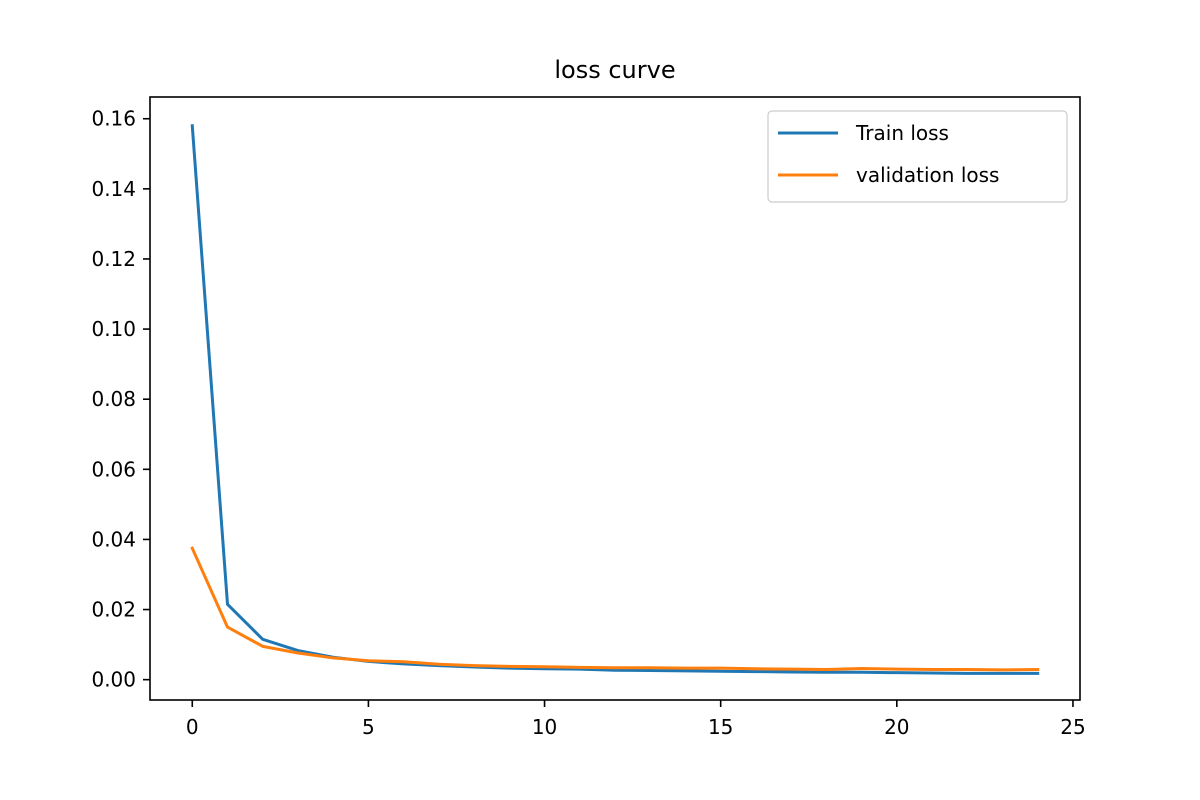 This screenshot has width=1200, height=800. I want to click on x-tick-label: 15, so click(720, 727).